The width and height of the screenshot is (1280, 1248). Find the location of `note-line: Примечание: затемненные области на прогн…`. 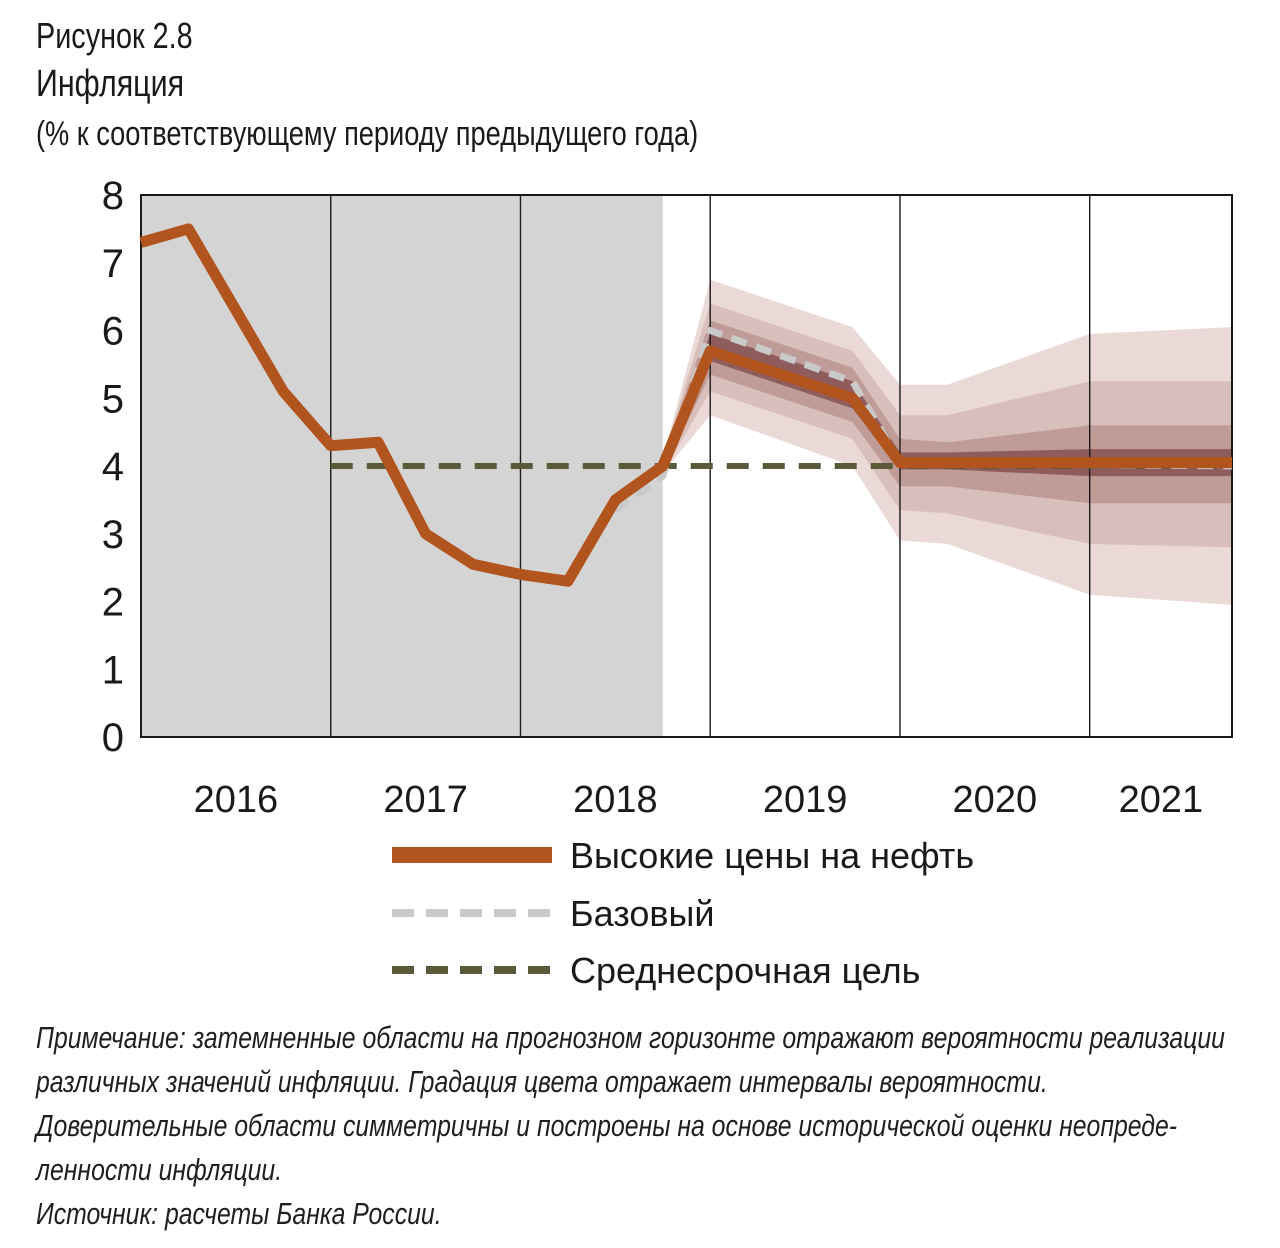

note-line: Примечание: затемненные области на прогн… is located at coordinates (630, 1037).